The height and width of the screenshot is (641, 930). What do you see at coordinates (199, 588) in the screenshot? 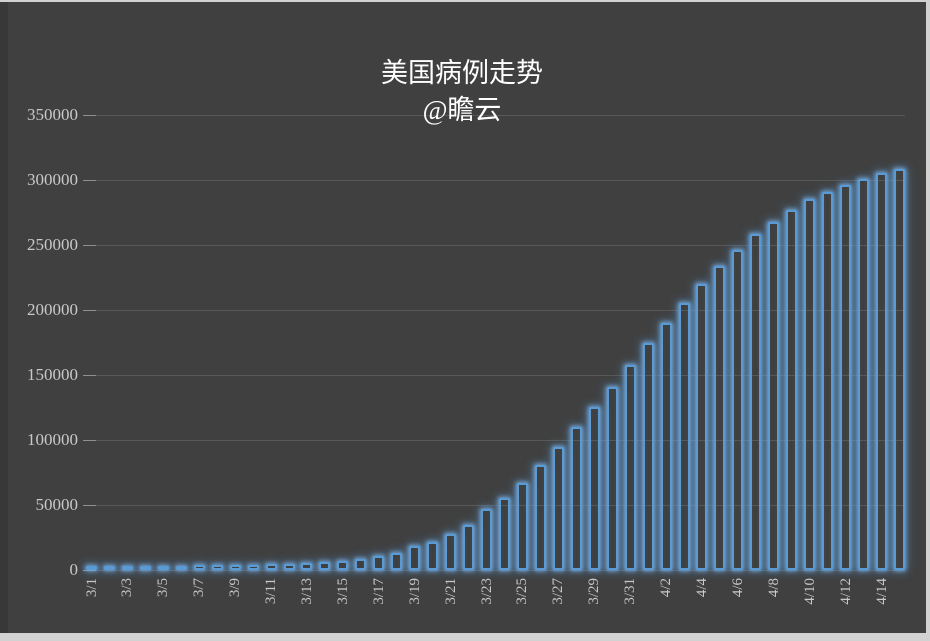
I see `x-axis-label: 3/7` at bounding box center [199, 588].